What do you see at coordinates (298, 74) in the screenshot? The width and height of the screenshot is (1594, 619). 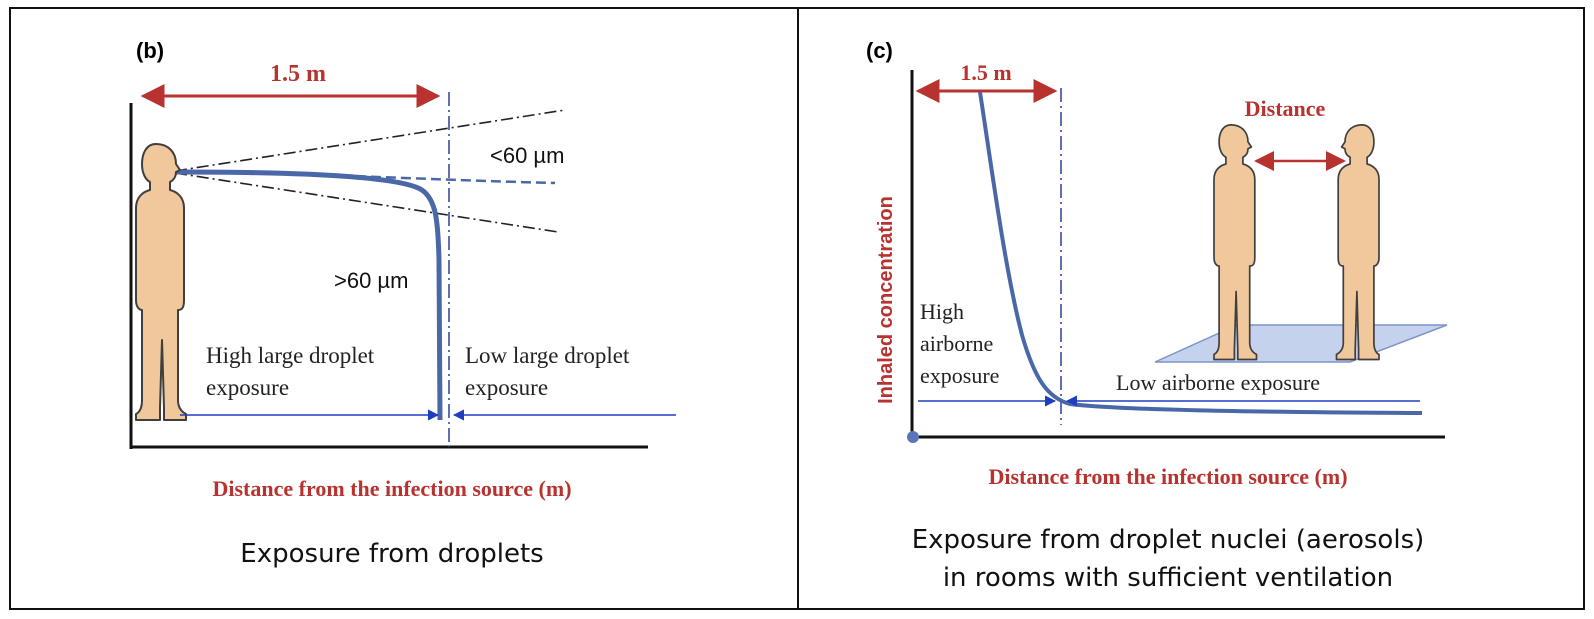 I see `panel-b-distance-label: 1.5 m` at bounding box center [298, 74].